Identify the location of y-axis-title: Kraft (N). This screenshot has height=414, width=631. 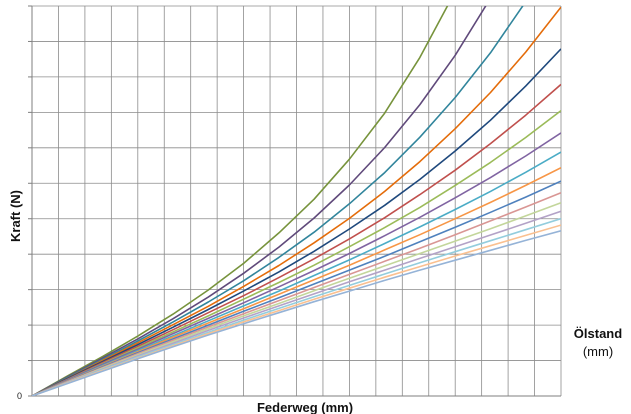
(15, 216).